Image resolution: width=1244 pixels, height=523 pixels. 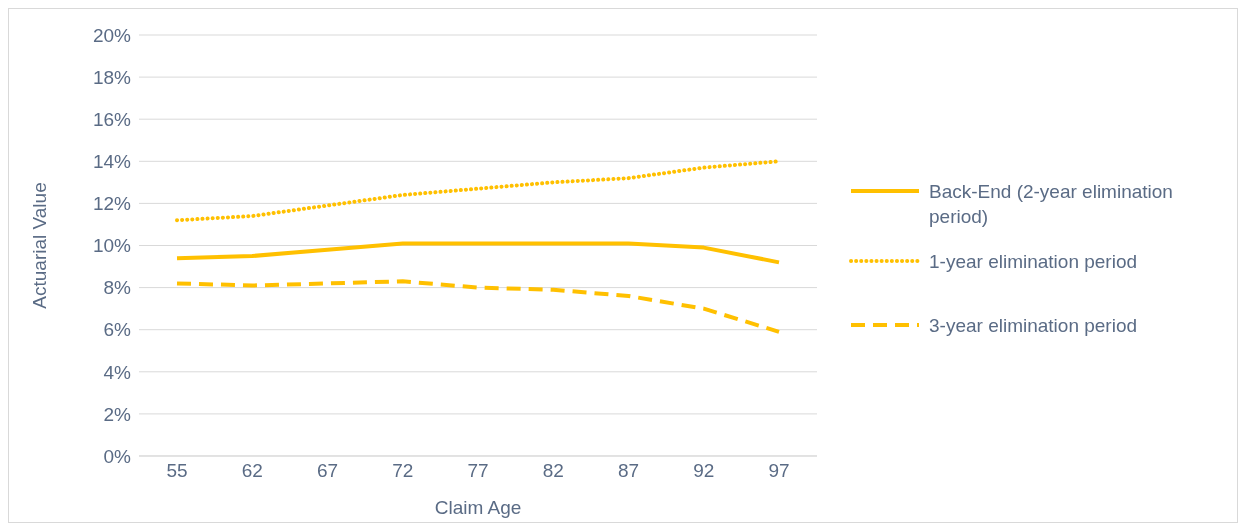 What do you see at coordinates (252, 471) in the screenshot?
I see `x-tick-label: 62` at bounding box center [252, 471].